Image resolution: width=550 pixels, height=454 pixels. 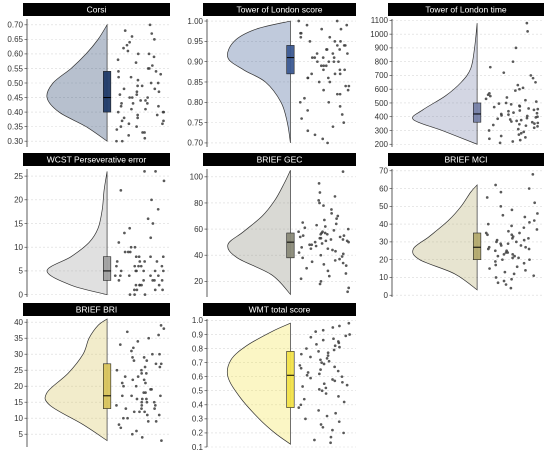 What do you see at coordinates (198, 362) in the screenshot?
I see `y-tick-label: 0.7` at bounding box center [198, 362].